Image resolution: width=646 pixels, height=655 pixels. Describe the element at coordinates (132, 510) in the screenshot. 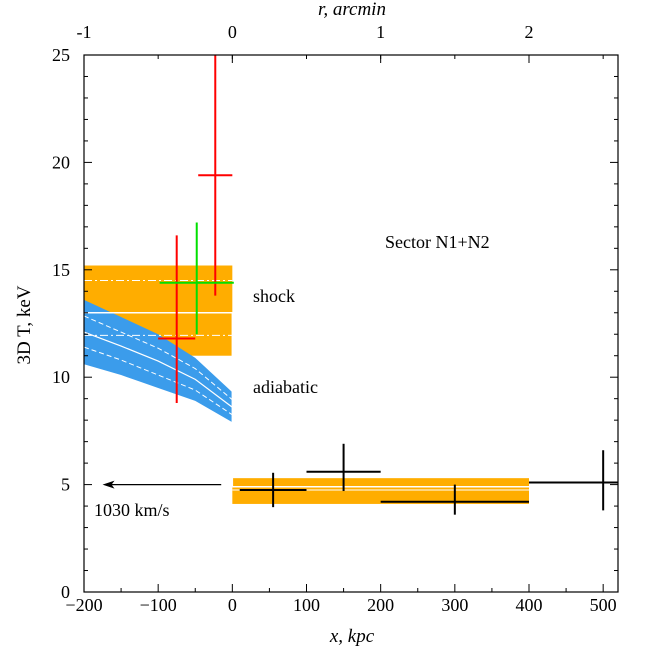

I see `velocity-annotation: 1030 km/s` at that location.